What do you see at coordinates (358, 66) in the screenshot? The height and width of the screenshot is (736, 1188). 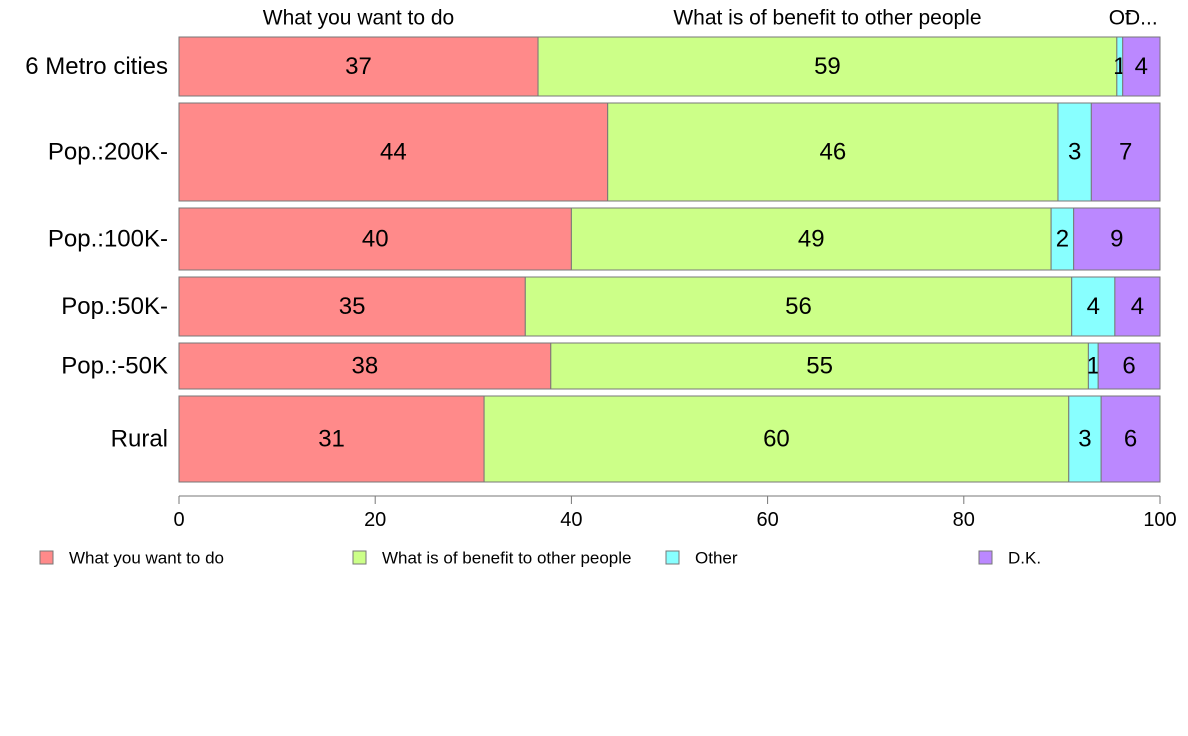 I see `data-label: 37` at bounding box center [358, 66].